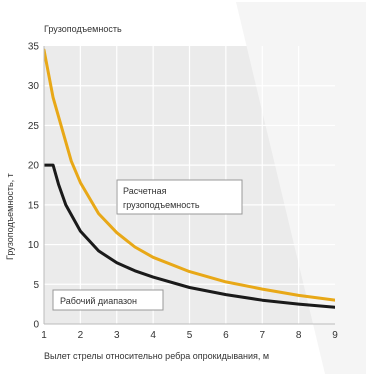 Image resolution: width=366 pixels, height=374 pixels. I want to click on annotation-design-capacity-box, so click(179, 197).